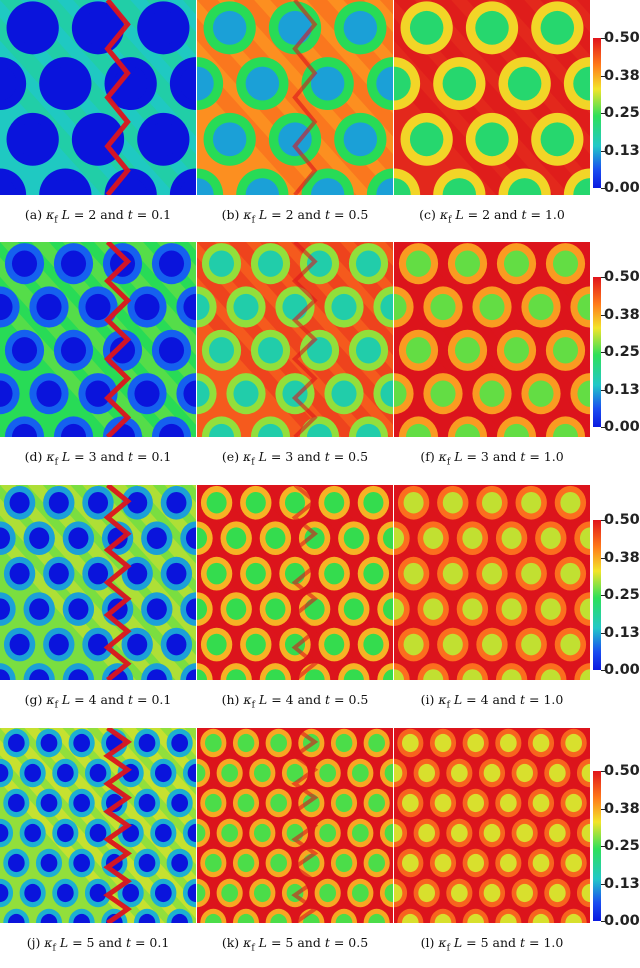 This screenshot has height=968, width=640. I want to click on heatmap-panel-h, so click(295, 582).